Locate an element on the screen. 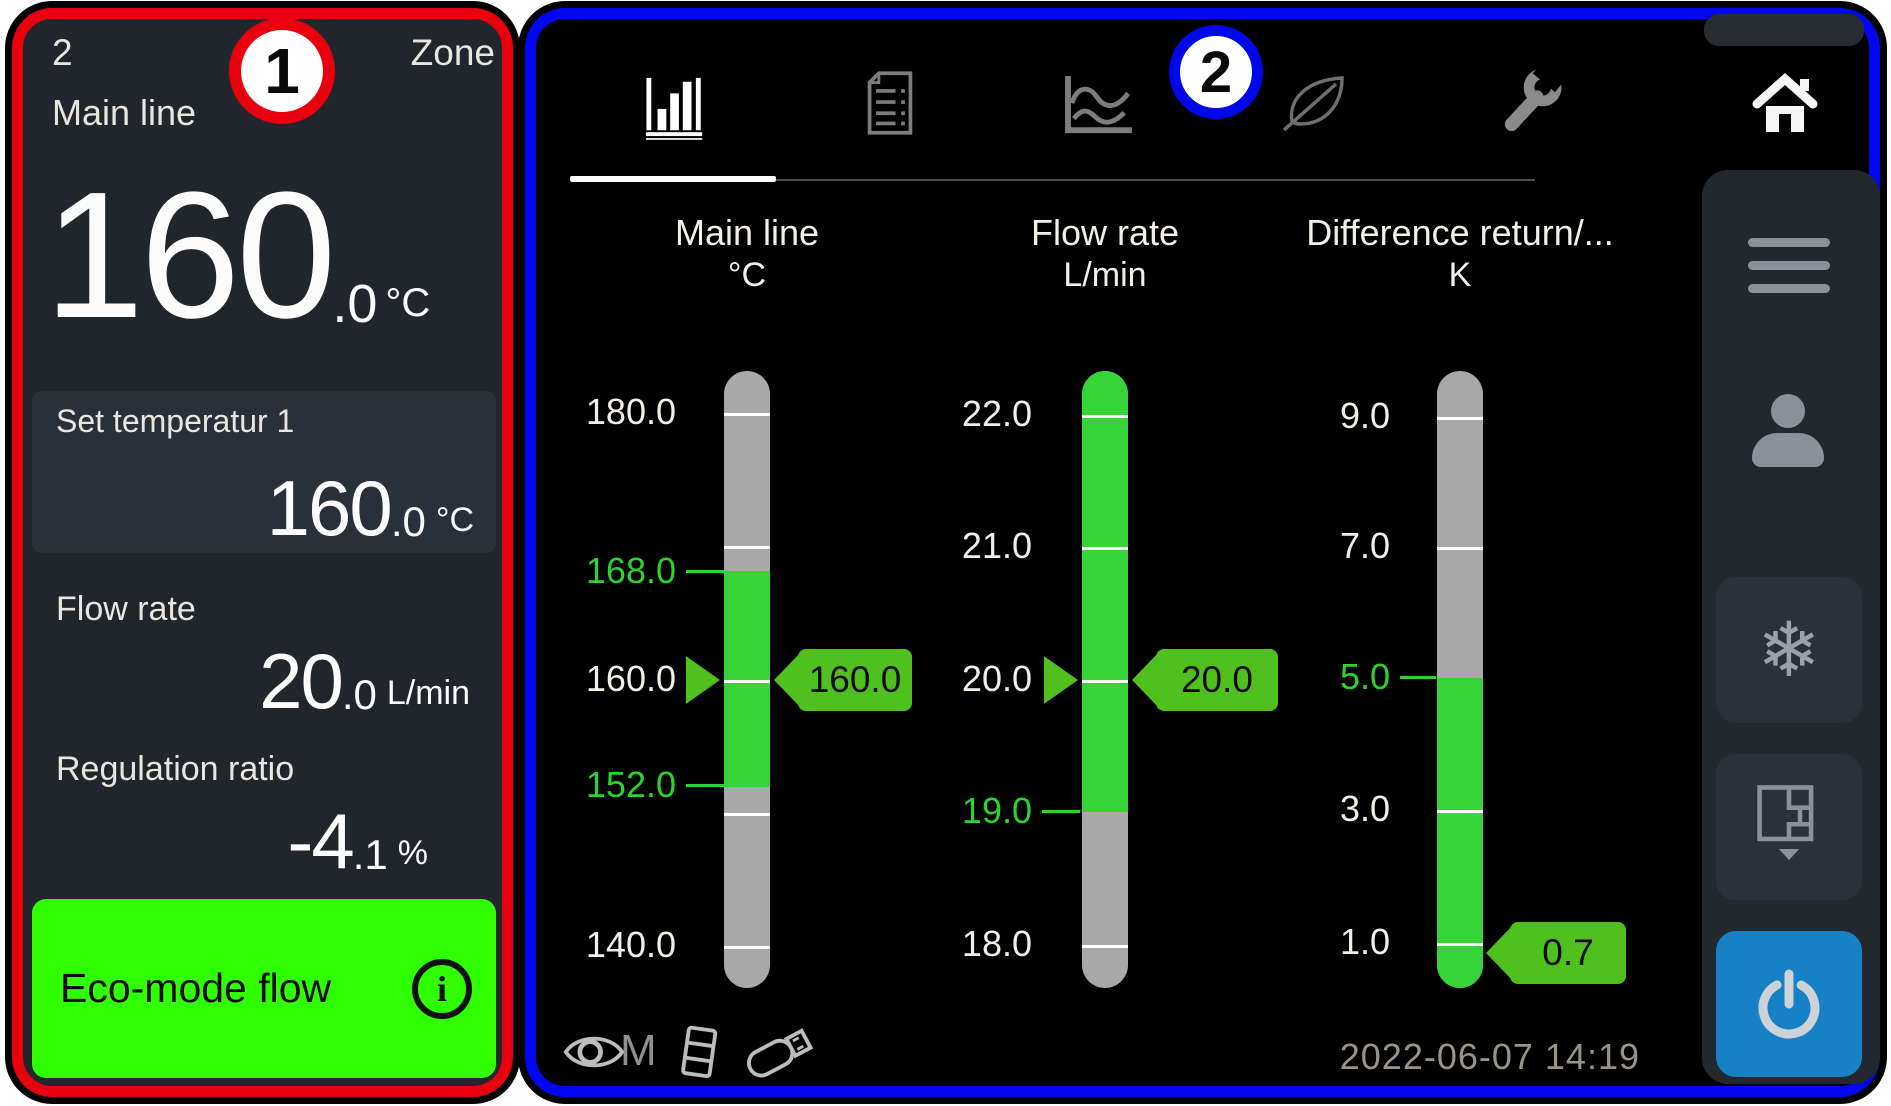  user-icon is located at coordinates (1788, 411).